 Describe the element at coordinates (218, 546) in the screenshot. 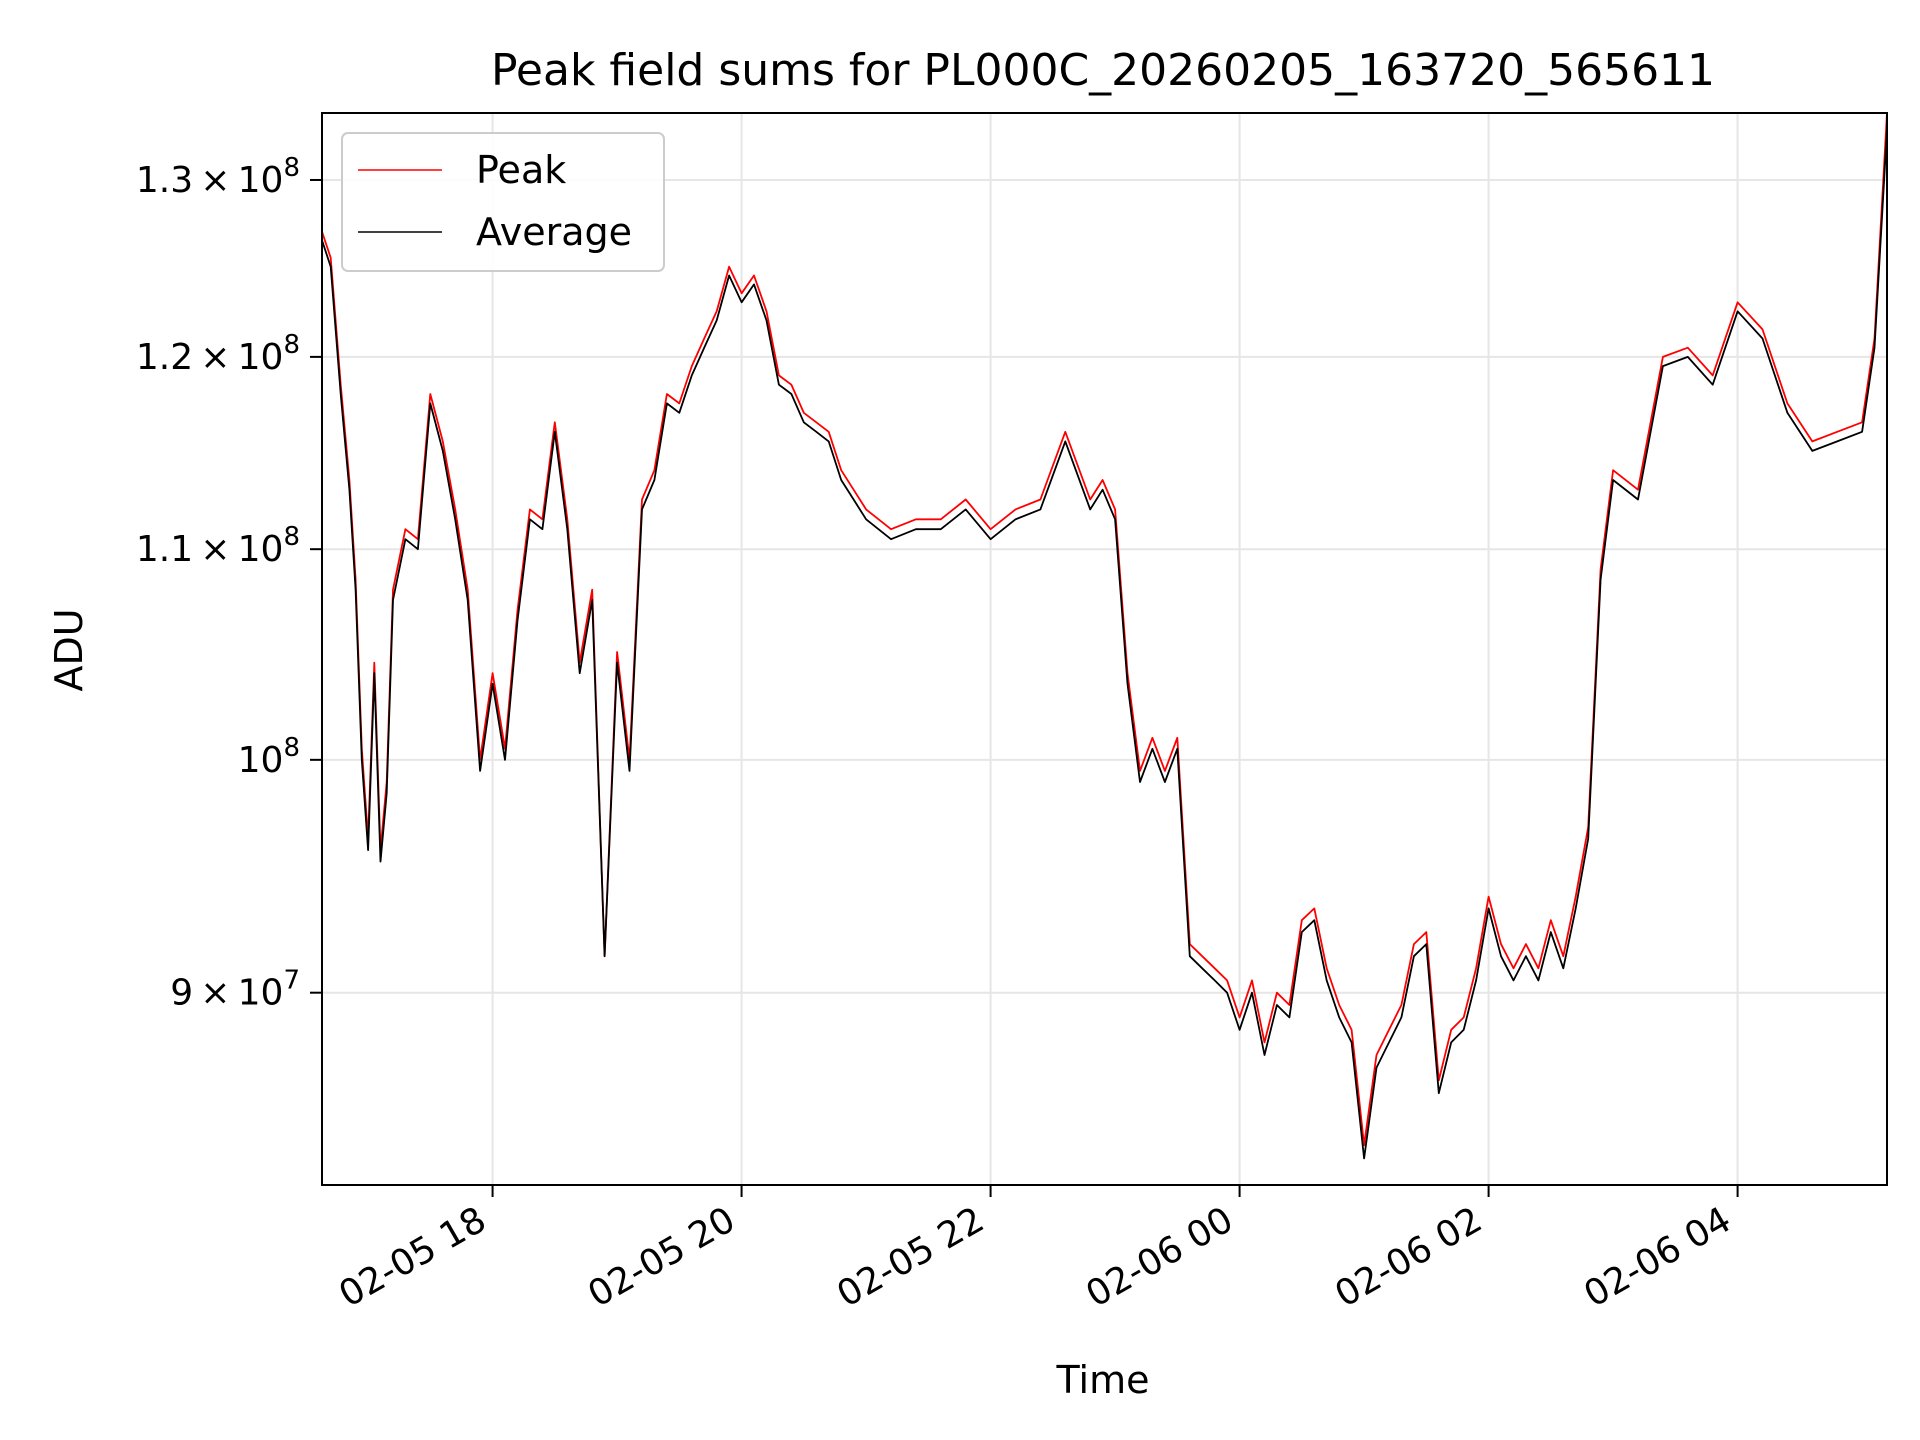

I see `y-tick-label: 1.1 × 108` at that location.